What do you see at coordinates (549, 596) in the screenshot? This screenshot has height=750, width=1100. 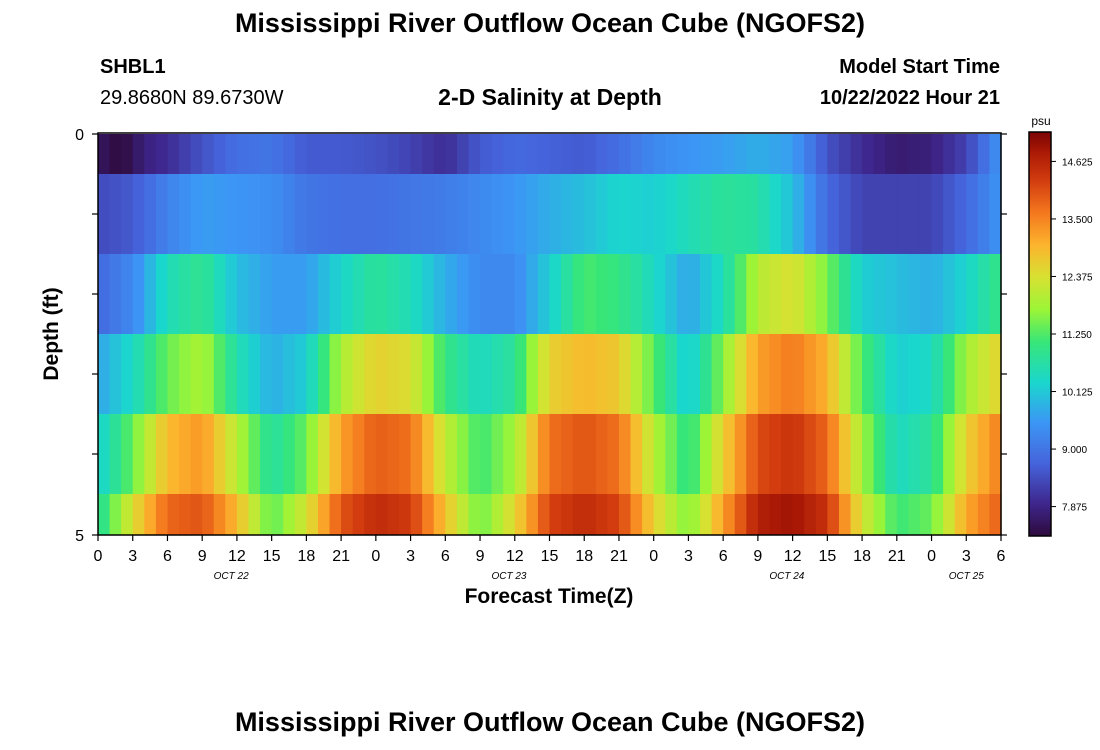 I see `x-axis-label: Forecast Time(Z)` at bounding box center [549, 596].